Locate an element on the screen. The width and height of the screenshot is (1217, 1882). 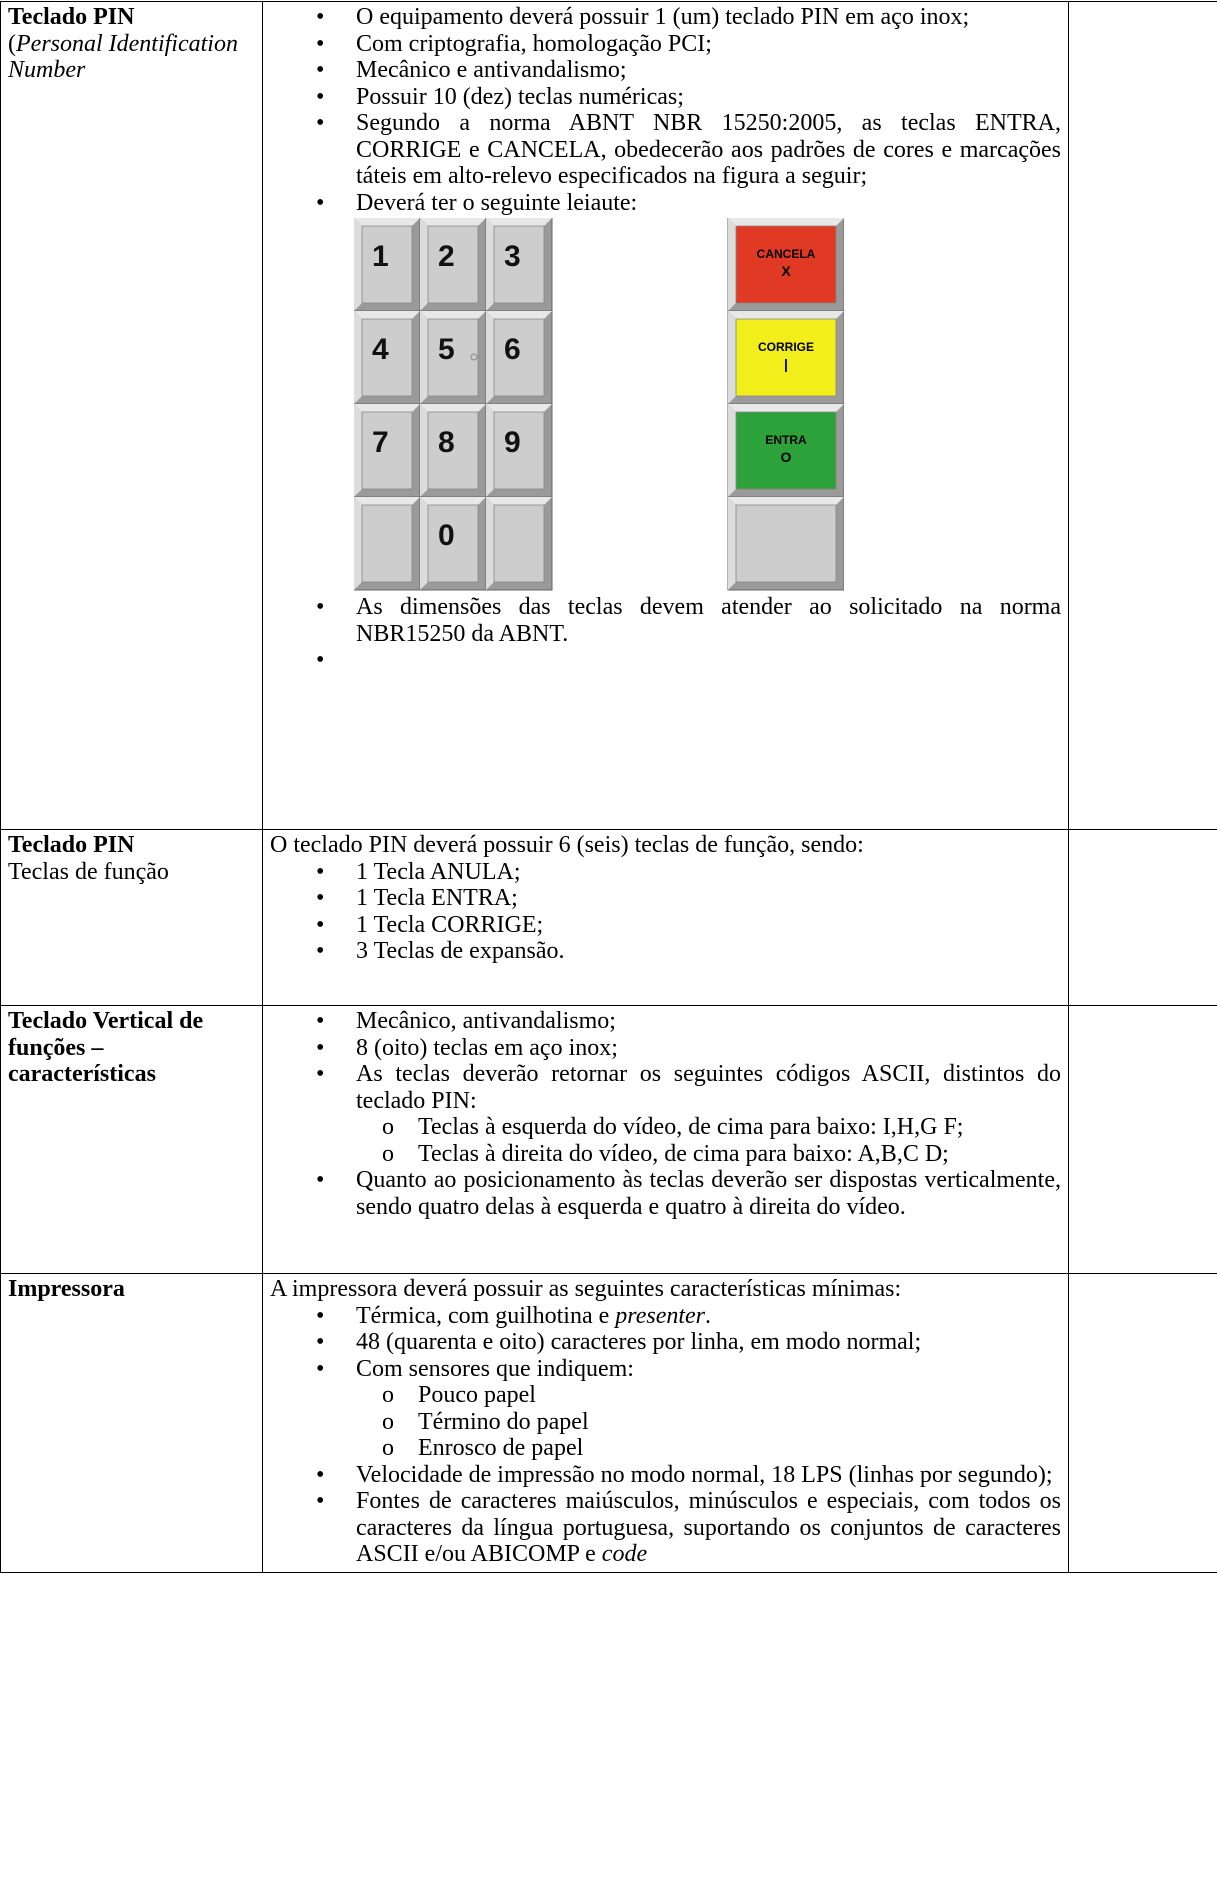
key-label: 3 is located at coordinates (512, 256).